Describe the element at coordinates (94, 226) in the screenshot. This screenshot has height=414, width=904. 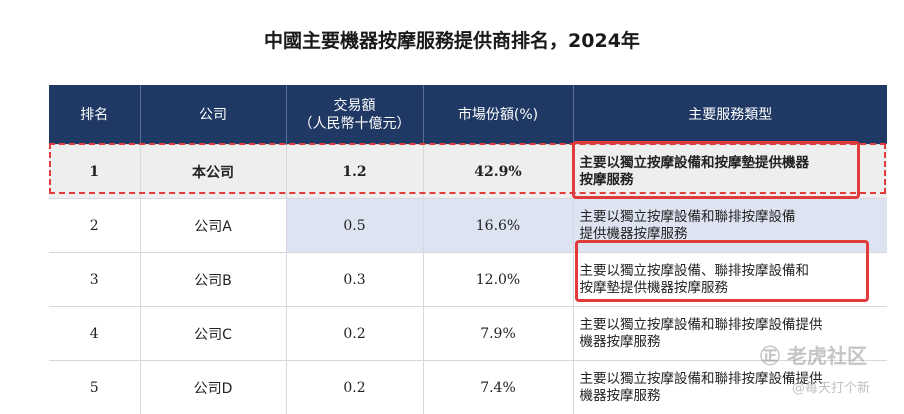
I see `cell-rank: 2` at that location.